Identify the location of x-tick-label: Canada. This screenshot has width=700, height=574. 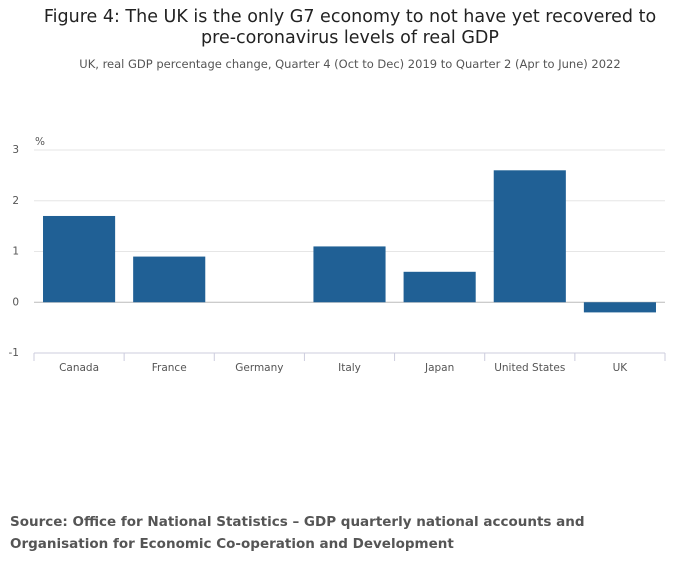
(79, 368).